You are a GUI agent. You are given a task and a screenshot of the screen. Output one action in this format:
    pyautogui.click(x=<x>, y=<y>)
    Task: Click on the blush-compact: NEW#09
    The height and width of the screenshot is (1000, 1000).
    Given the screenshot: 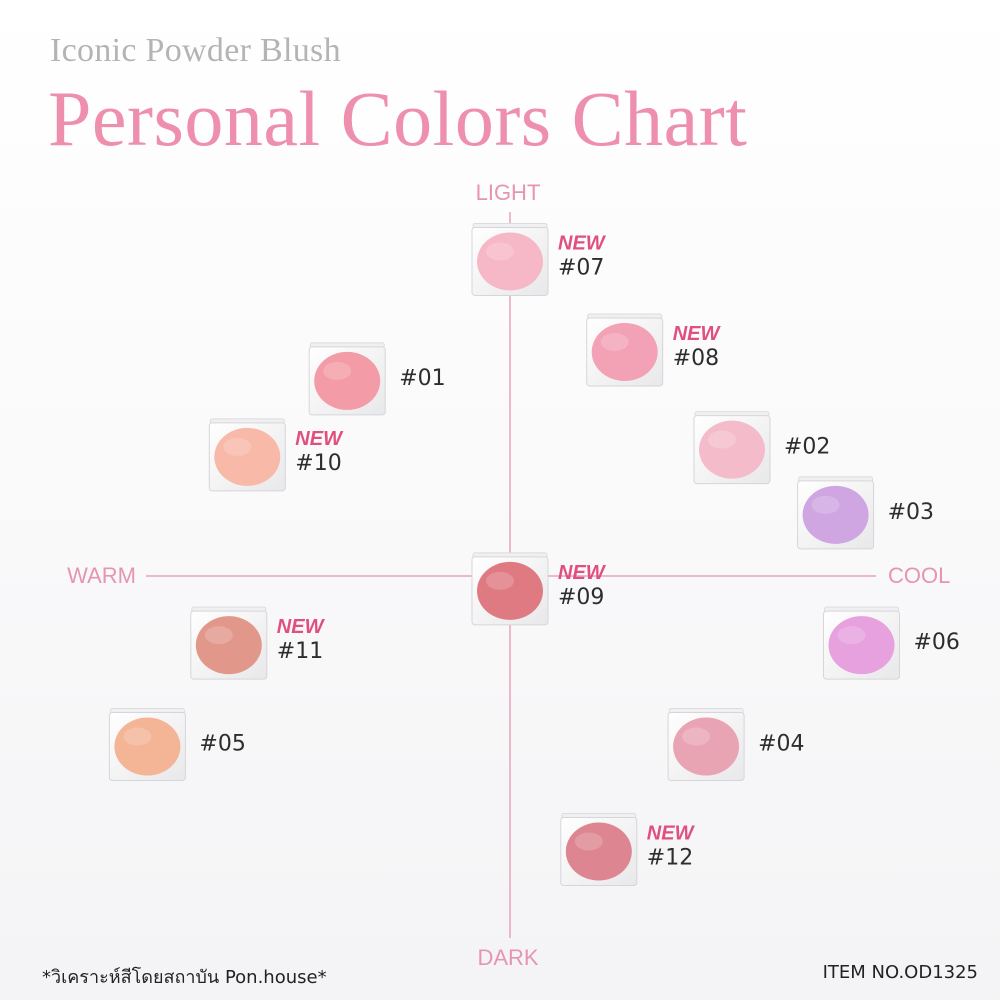 What is the action you would take?
    pyautogui.click(x=539, y=589)
    